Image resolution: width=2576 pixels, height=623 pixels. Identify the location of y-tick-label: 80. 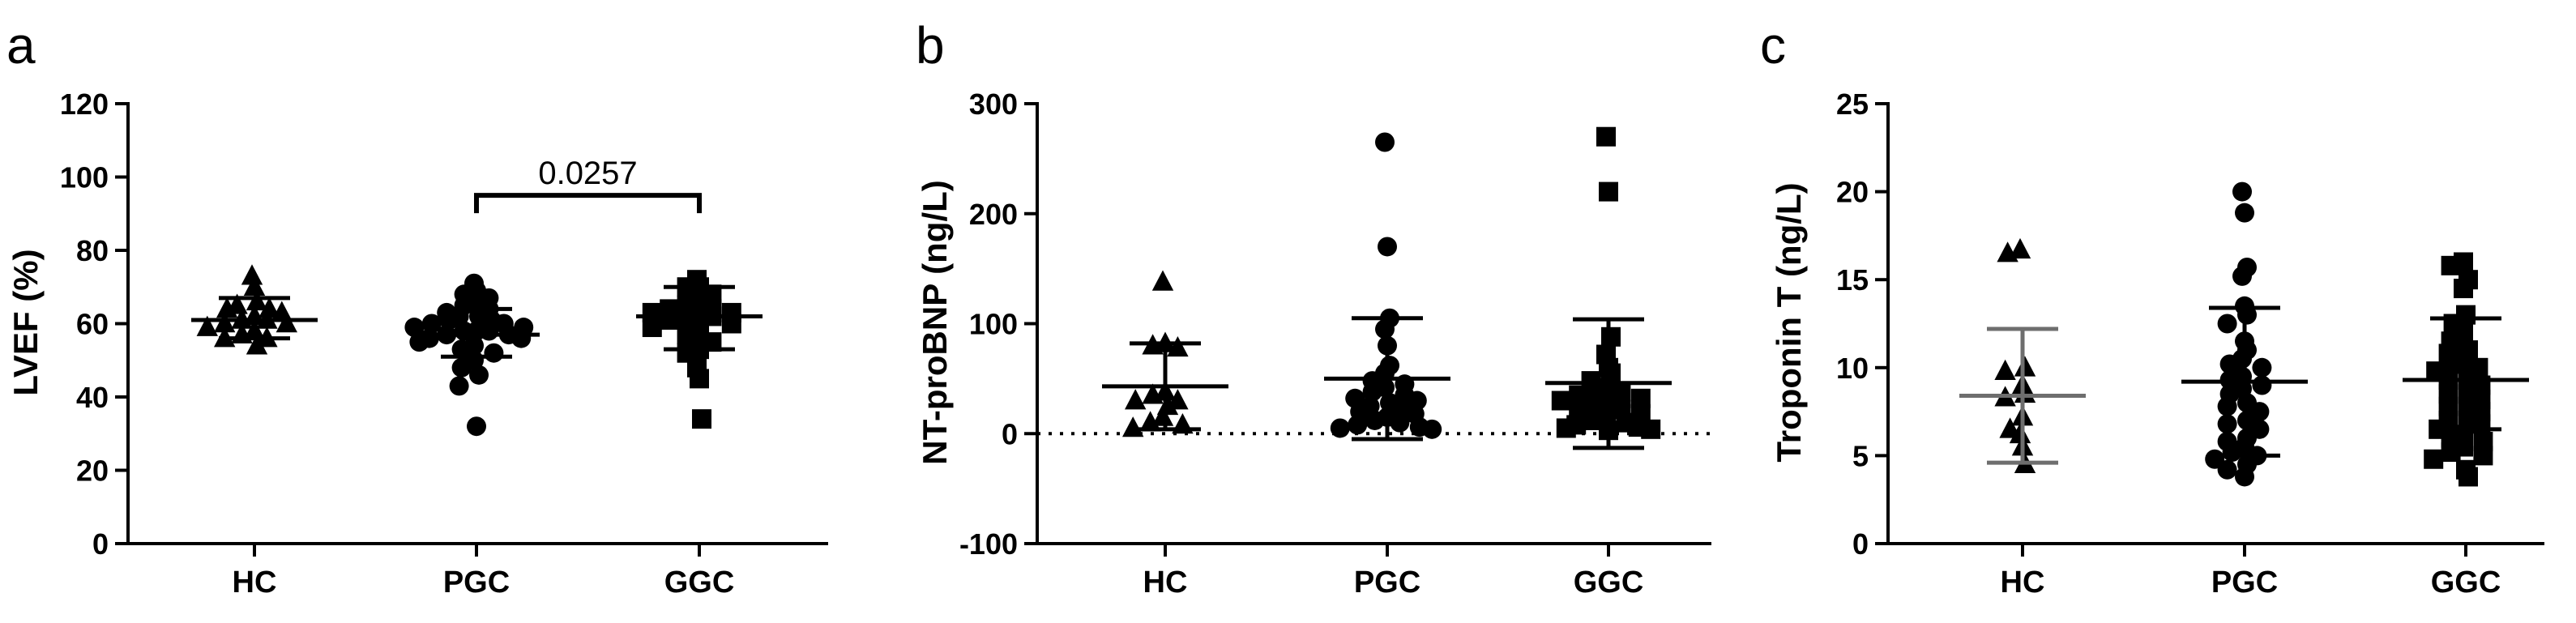
(92, 250).